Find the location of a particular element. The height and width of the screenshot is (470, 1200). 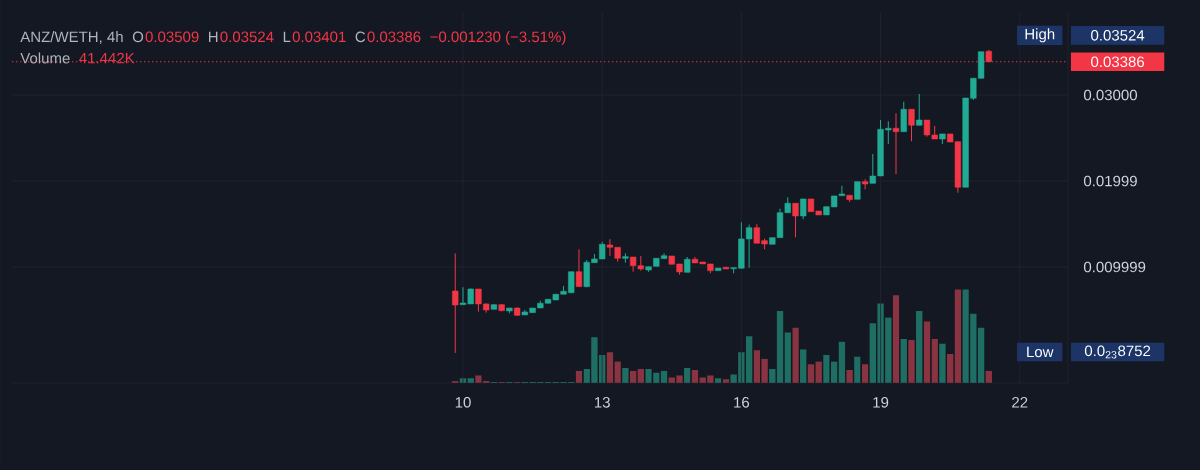

y-tick-label: 0.03000 is located at coordinates (1110, 95).